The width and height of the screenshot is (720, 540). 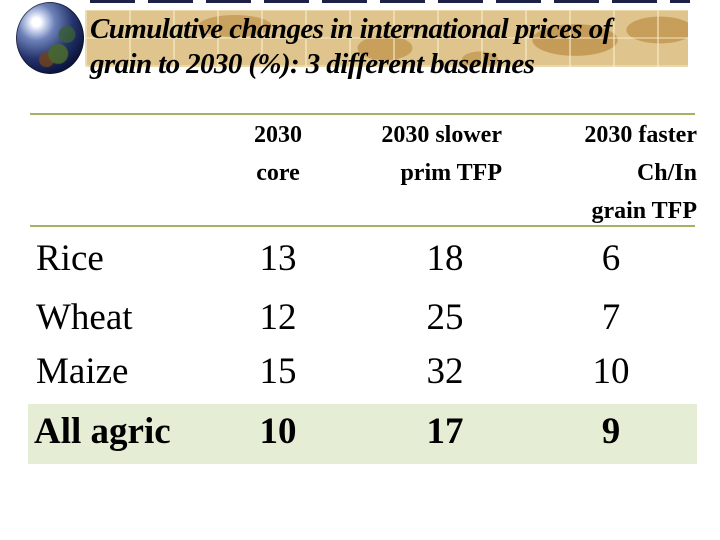 I want to click on table-rule-bottom, so click(x=362, y=226).